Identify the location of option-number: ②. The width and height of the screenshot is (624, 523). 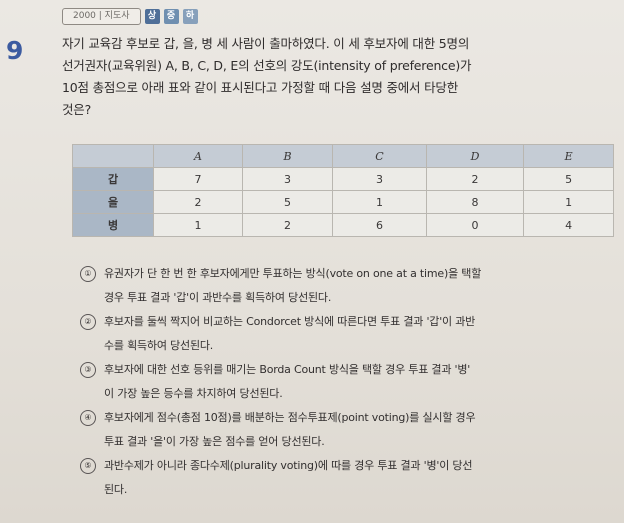
(88, 322).